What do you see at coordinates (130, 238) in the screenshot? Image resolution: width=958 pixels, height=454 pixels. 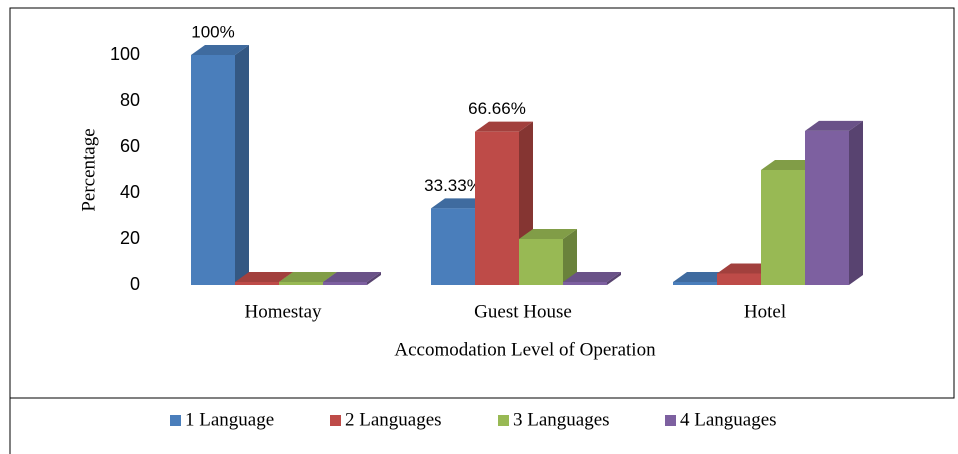 I see `y-tick-label: 20` at bounding box center [130, 238].